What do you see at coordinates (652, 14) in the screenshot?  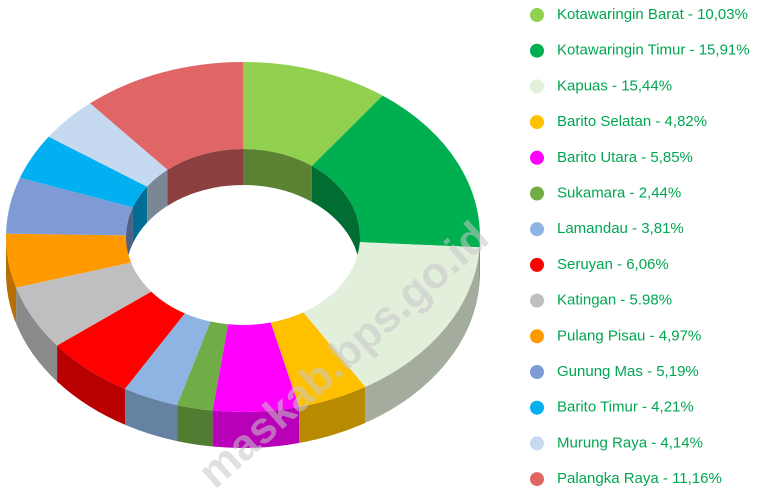 I see `legend-label: Kotawaringin Barat - 10,03%` at bounding box center [652, 14].